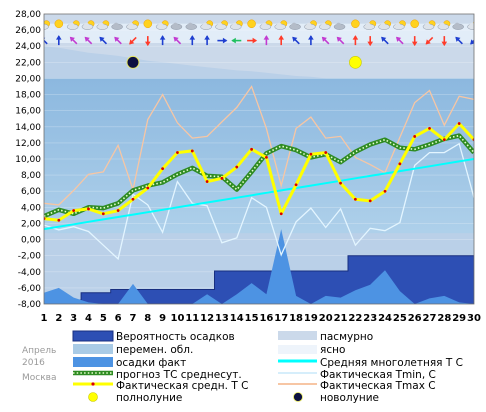 The height and width of the screenshot is (412, 486). I want to click on y-tick-label: -8,00, so click(30, 305).